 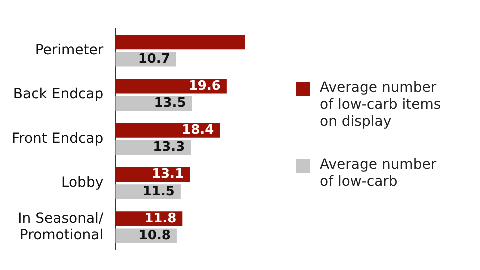 I want to click on y-tick-label: In Seasonal/ Promotional, so click(x=61, y=227).